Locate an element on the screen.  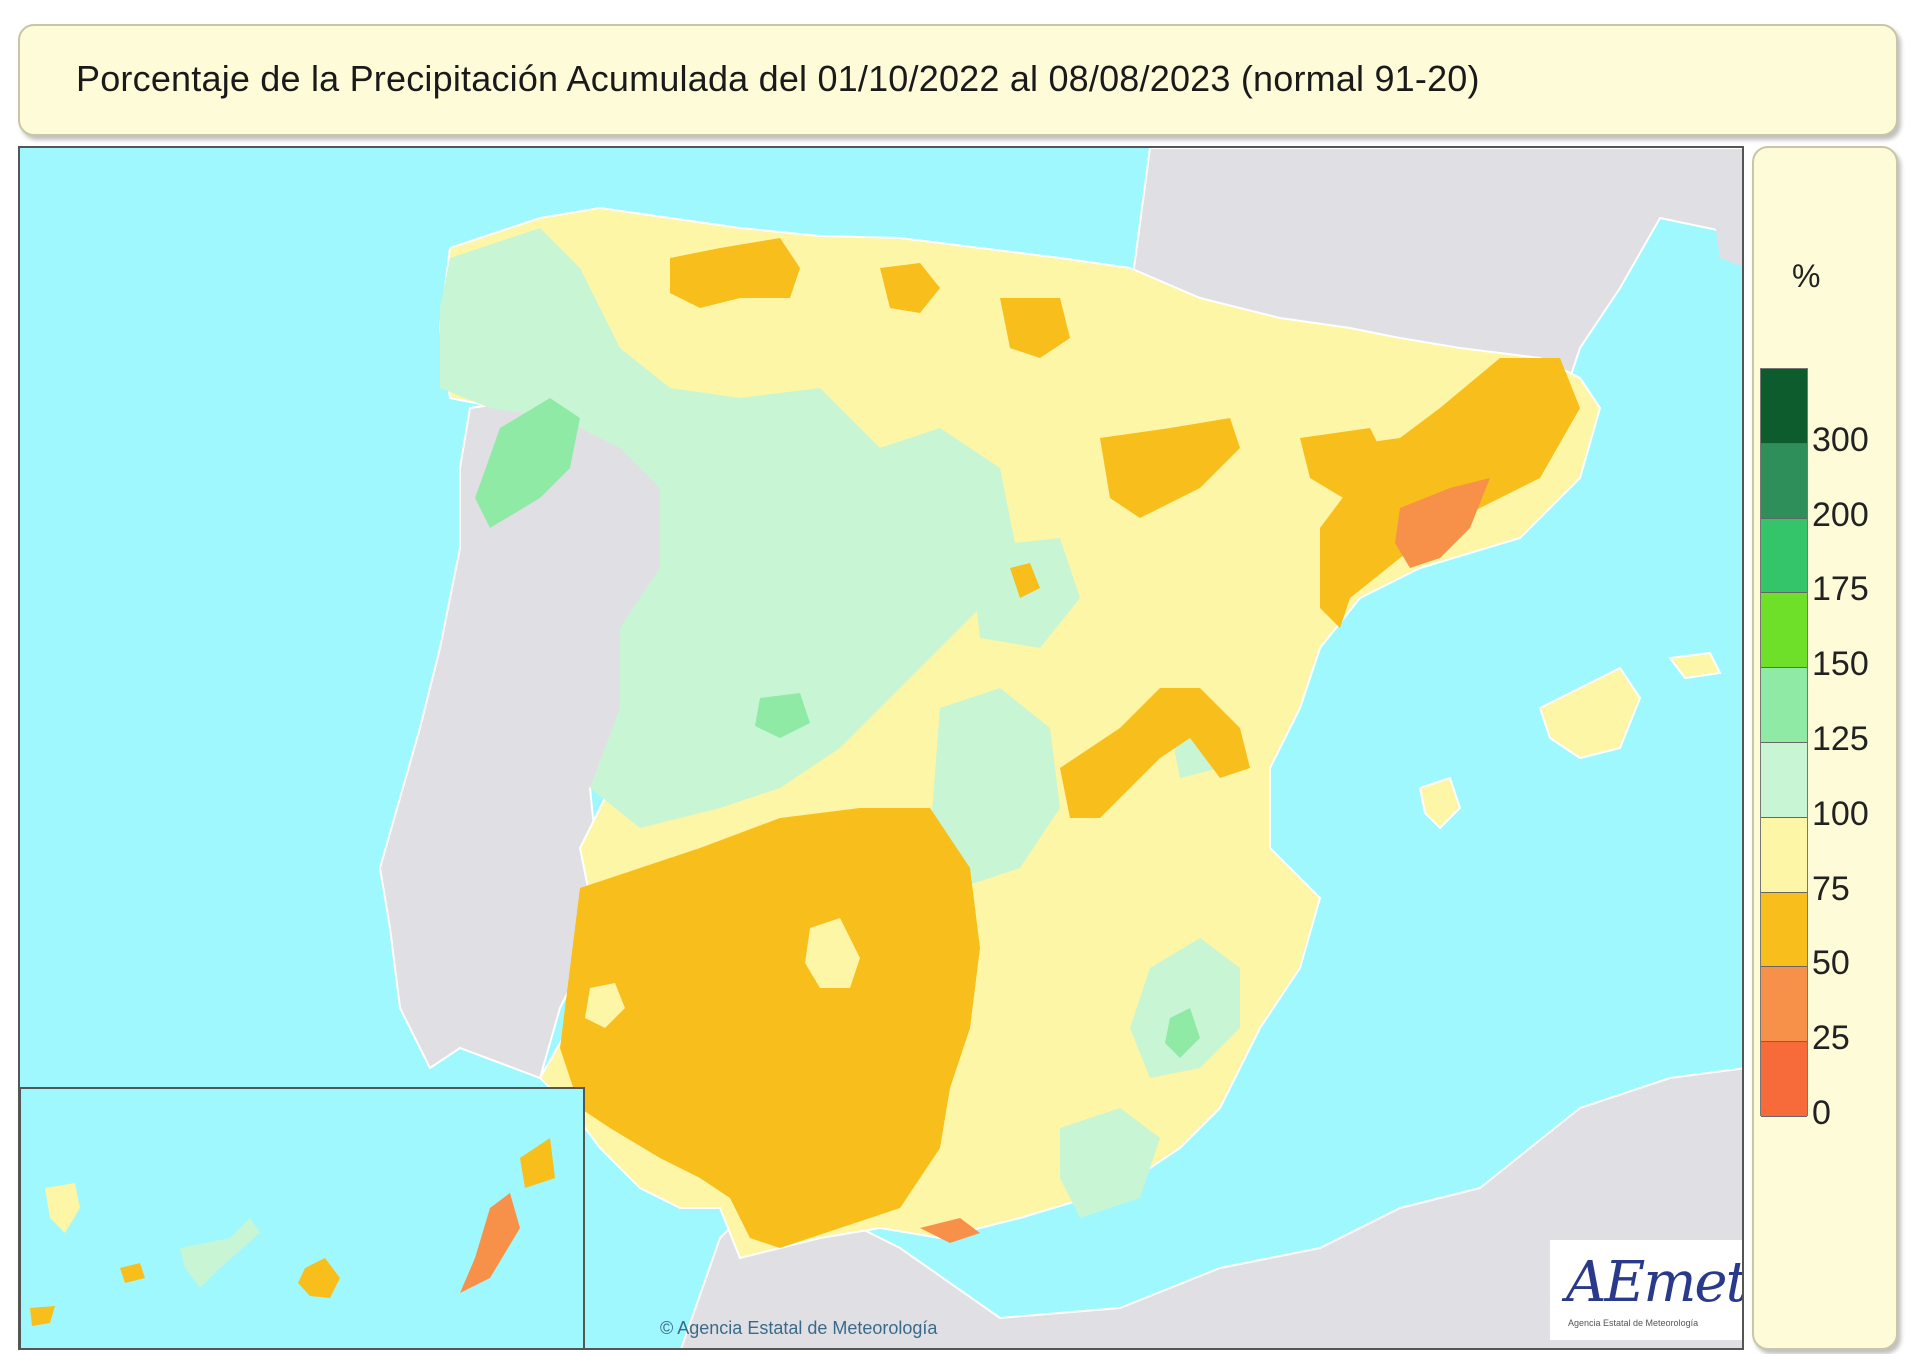
canary-tenerife is located at coordinates (220, 1253).